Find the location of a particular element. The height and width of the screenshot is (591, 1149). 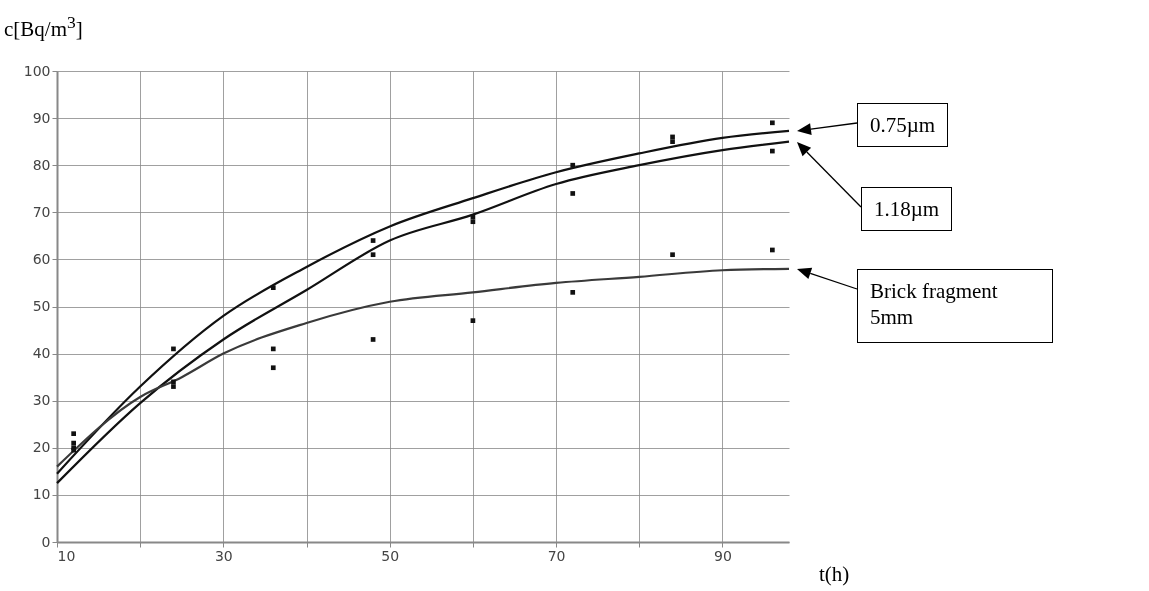

y-tick-label: 90 is located at coordinates (41, 117).